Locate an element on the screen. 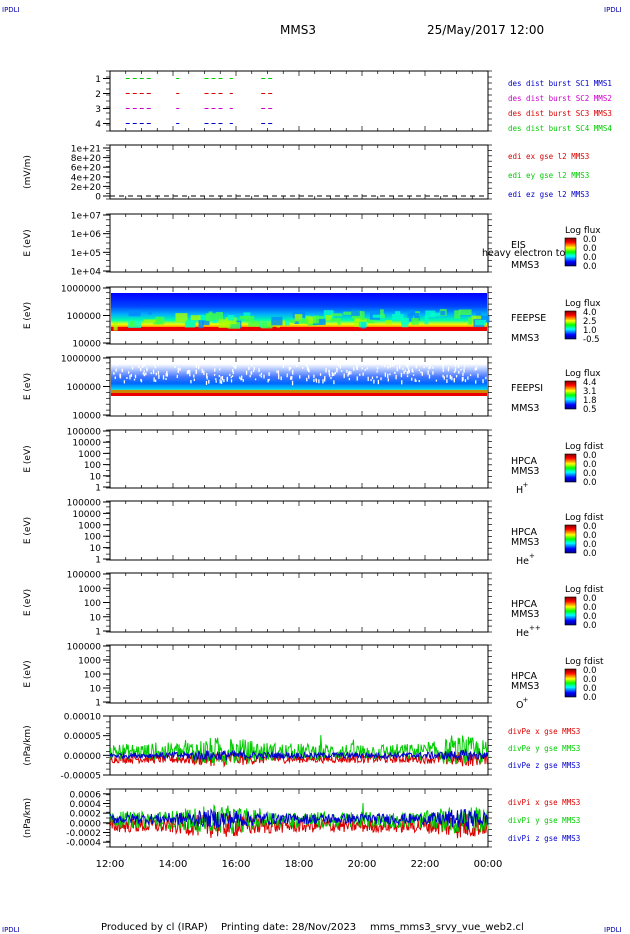  feepse-spacecraft-label: MMS3 is located at coordinates (525, 338).